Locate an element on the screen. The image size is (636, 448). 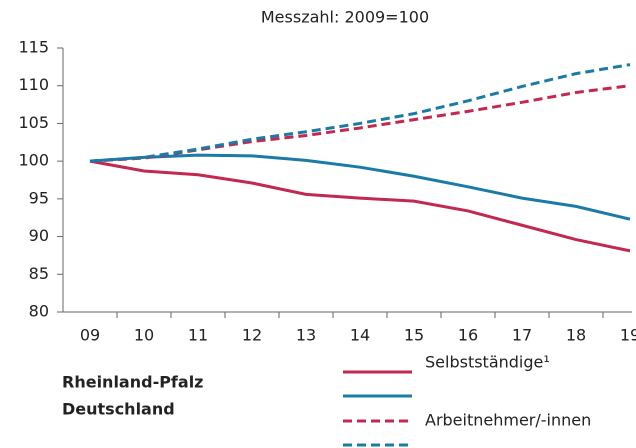
series-line is located at coordinates (360, 187).